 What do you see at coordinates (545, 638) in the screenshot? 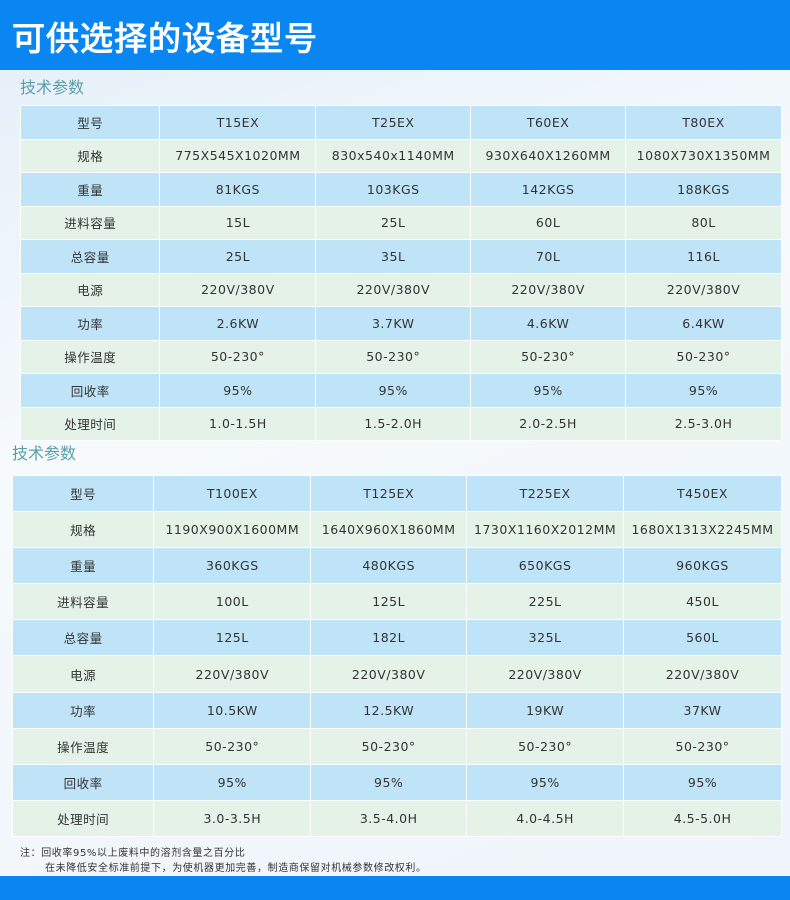
I see `cell: 325L` at bounding box center [545, 638].